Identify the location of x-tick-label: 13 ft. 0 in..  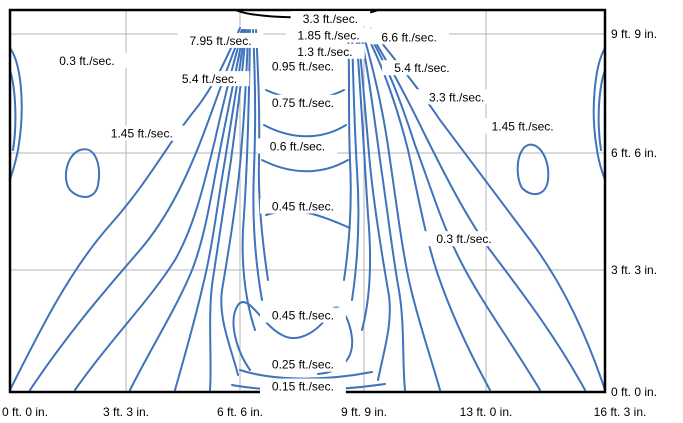
(486, 412).